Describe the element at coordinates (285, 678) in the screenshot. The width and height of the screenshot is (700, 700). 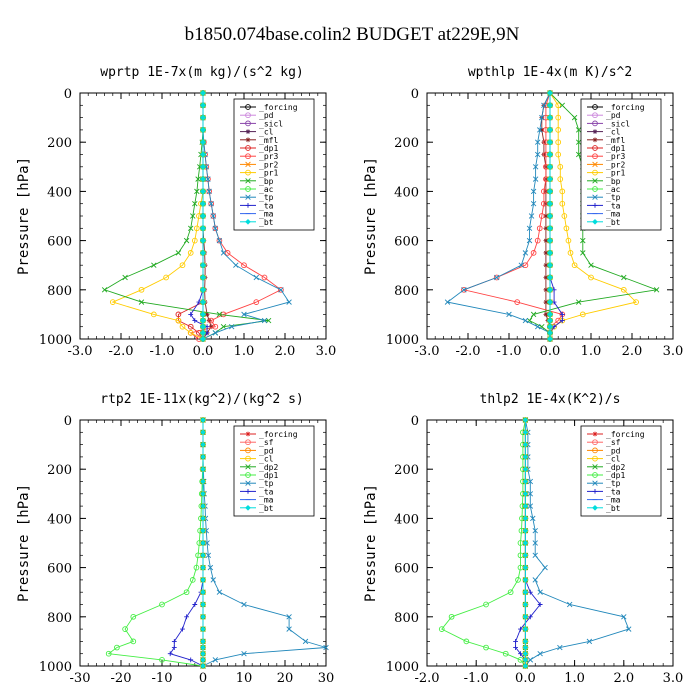
I see `x-tick-label: 20` at that location.